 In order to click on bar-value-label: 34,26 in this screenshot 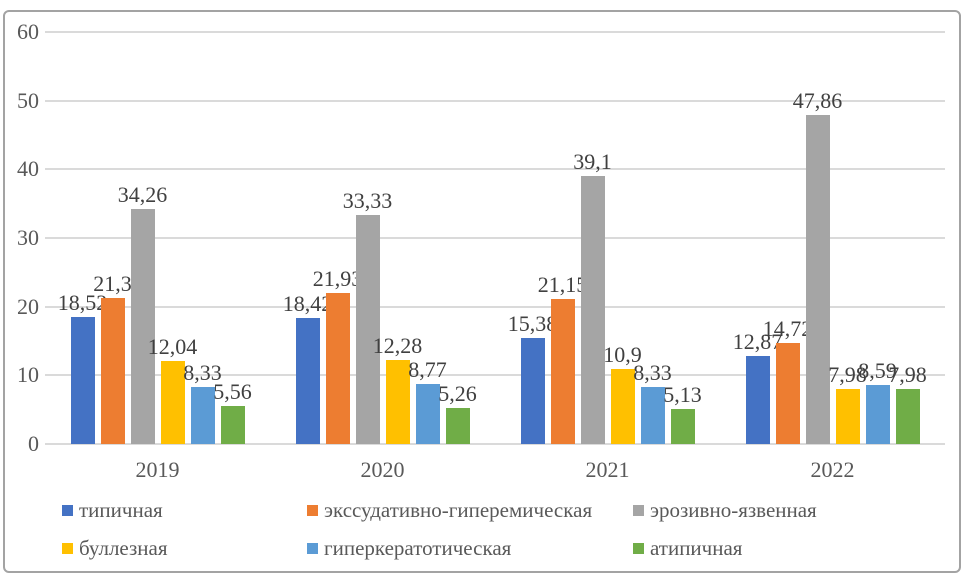, I will do `click(142, 194)`.